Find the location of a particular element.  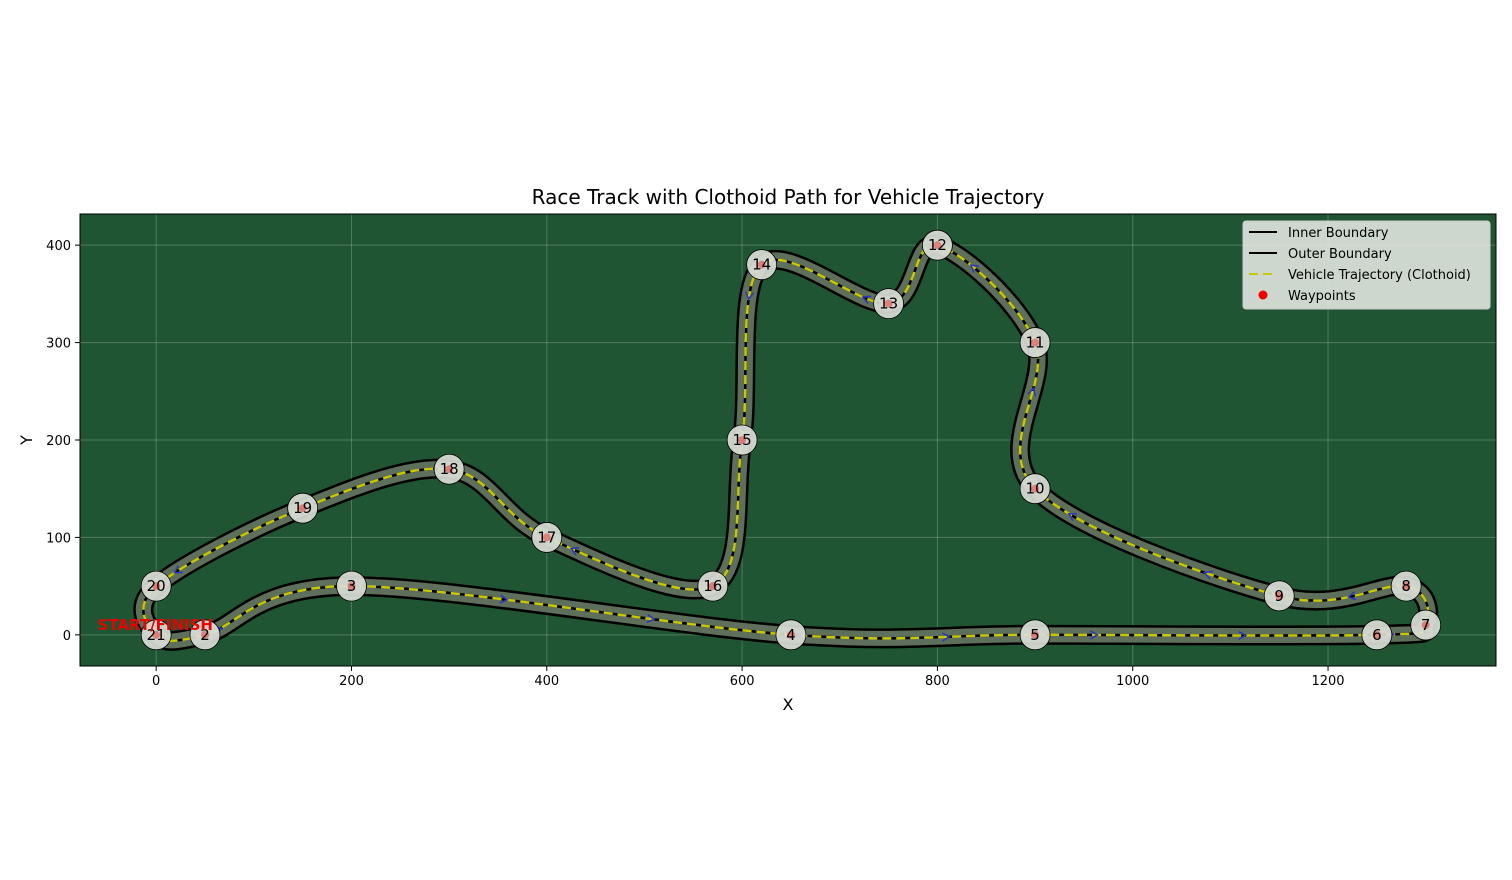

waypoint: 15 is located at coordinates (742, 440).